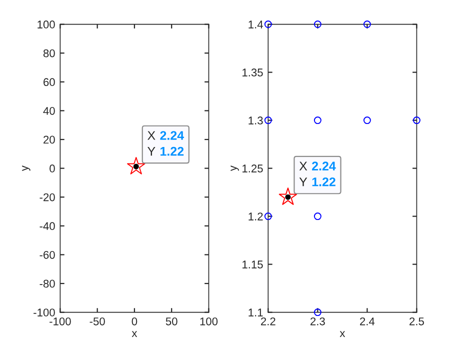 This screenshot has width=463, height=347. I want to click on x-tick-label: -100, so click(60, 321).